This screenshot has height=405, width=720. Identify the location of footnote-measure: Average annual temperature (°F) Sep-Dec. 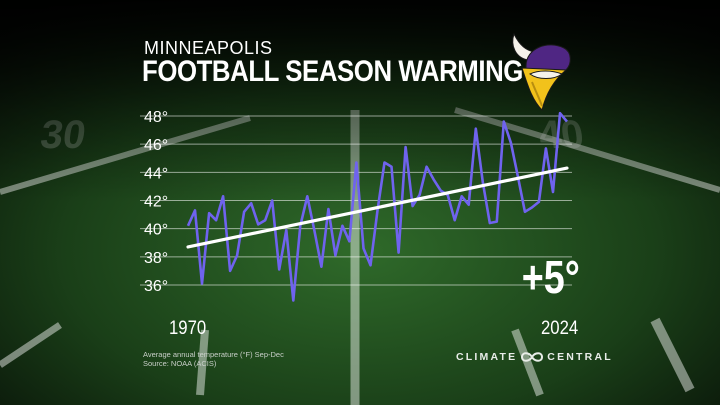
(213, 354).